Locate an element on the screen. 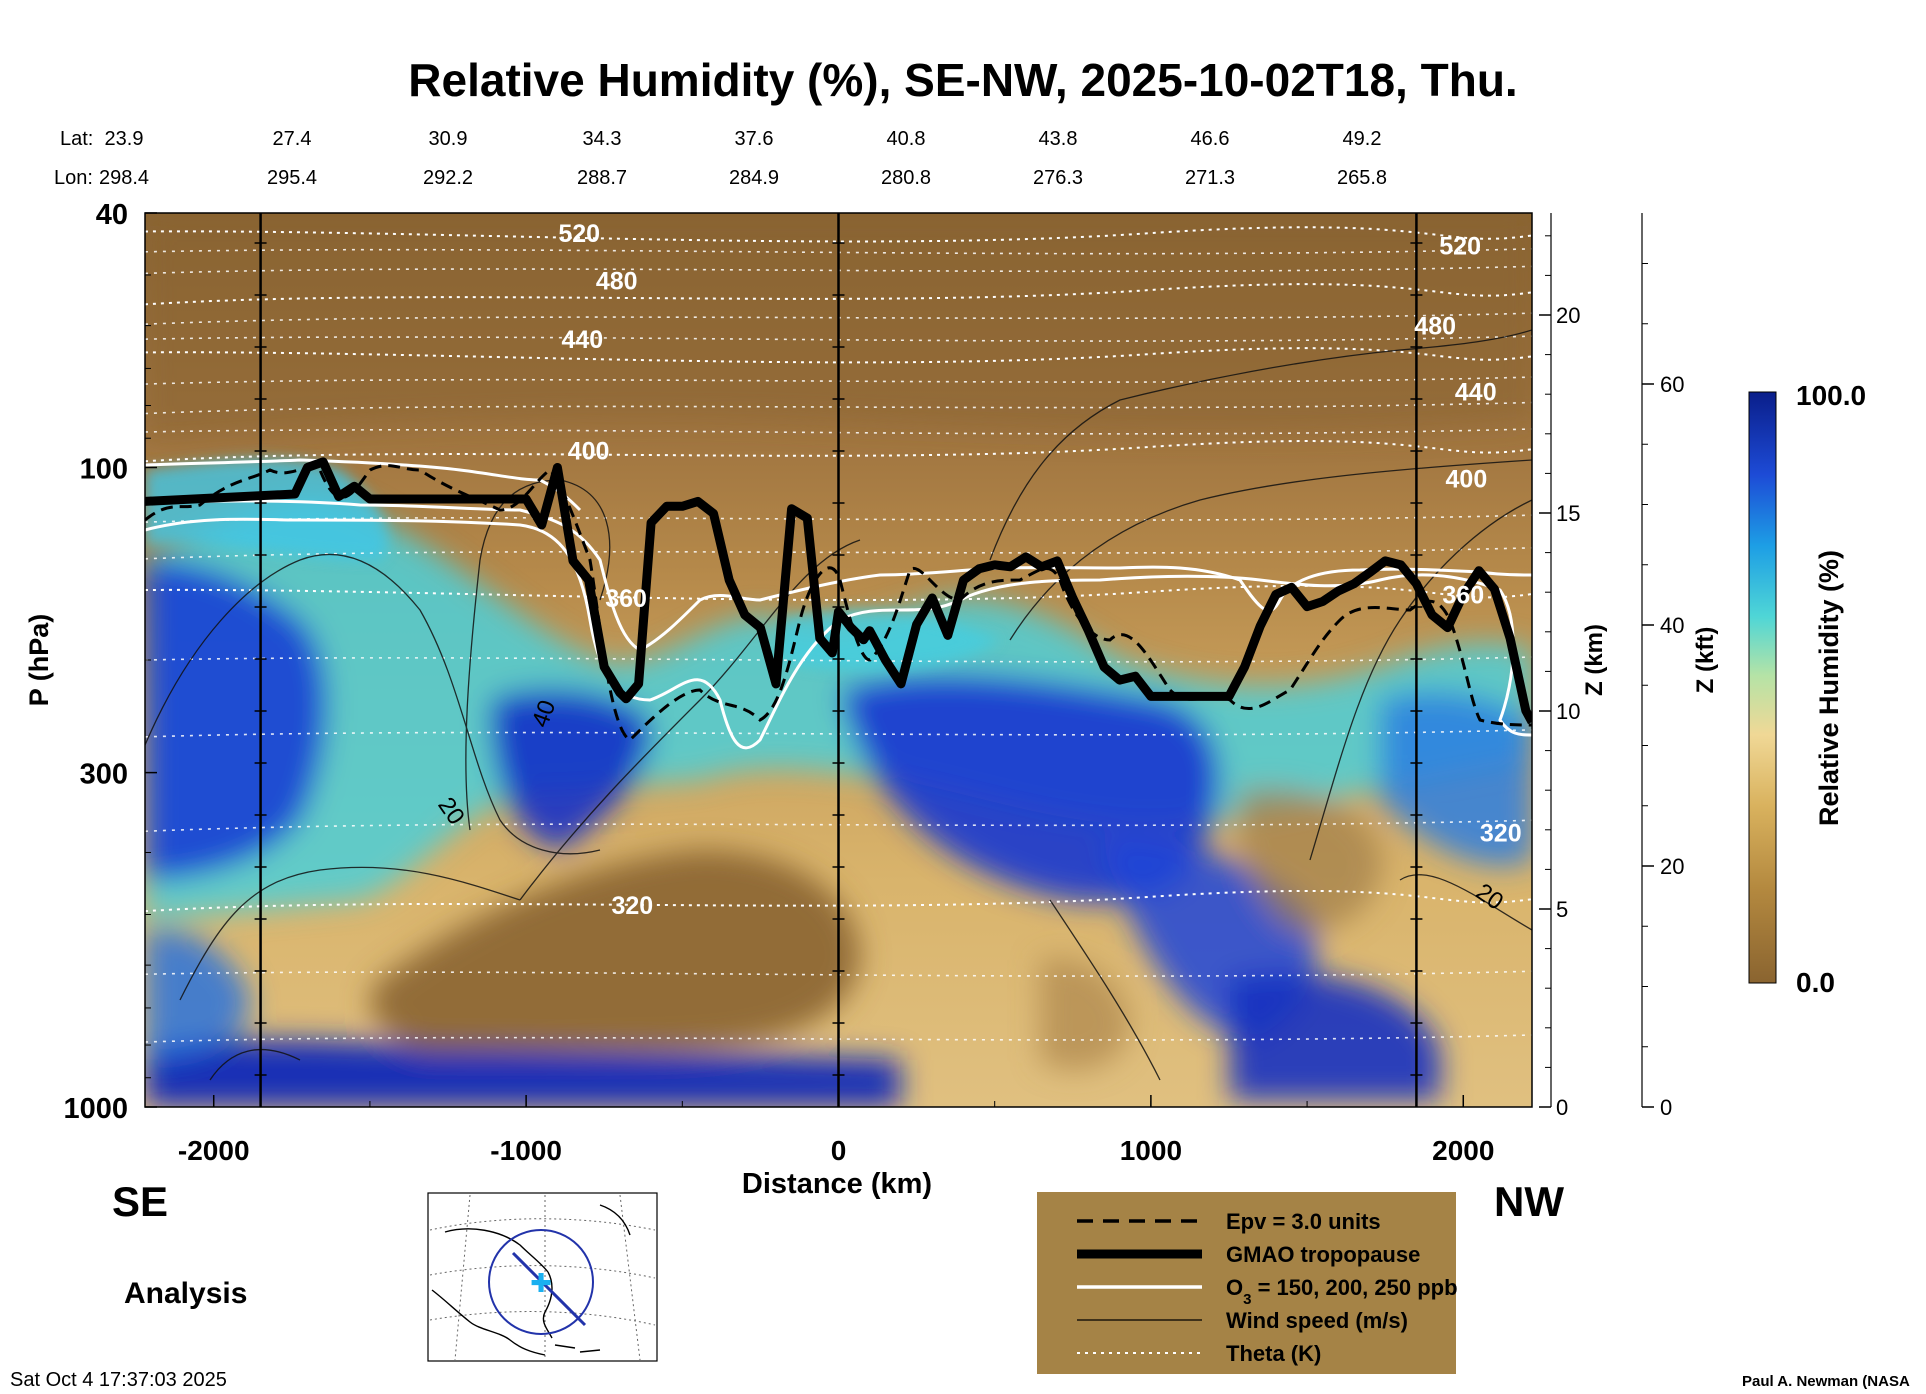 The image size is (1926, 1394). inset-map-caribbean is located at coordinates (577, 1348).